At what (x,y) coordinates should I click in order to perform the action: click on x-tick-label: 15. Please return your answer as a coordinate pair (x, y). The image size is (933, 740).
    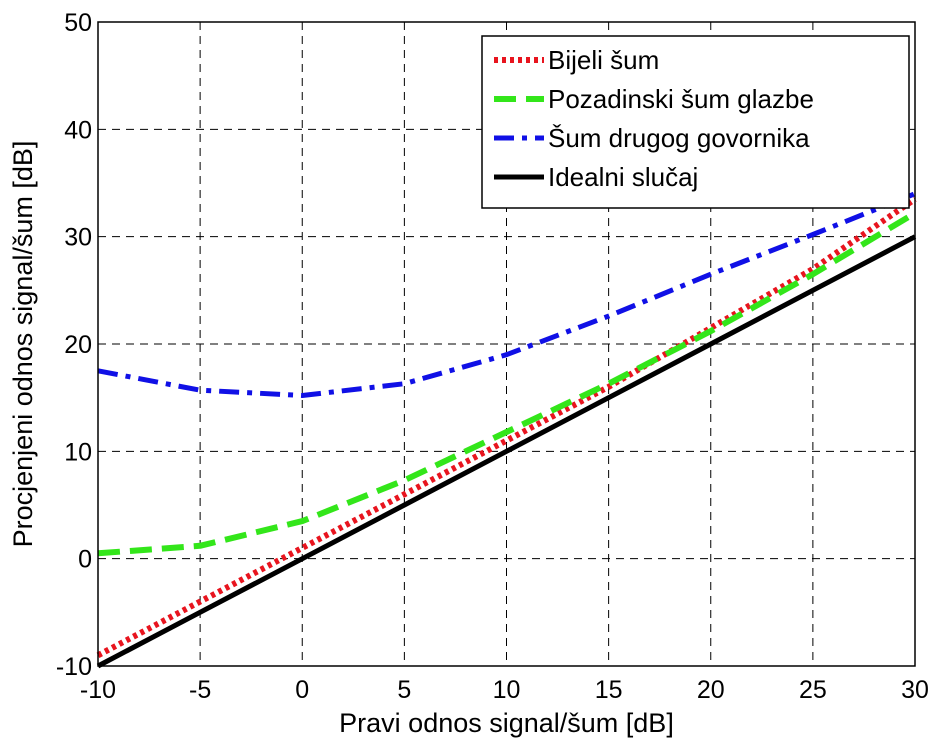
    Looking at the image, I should click on (609, 690).